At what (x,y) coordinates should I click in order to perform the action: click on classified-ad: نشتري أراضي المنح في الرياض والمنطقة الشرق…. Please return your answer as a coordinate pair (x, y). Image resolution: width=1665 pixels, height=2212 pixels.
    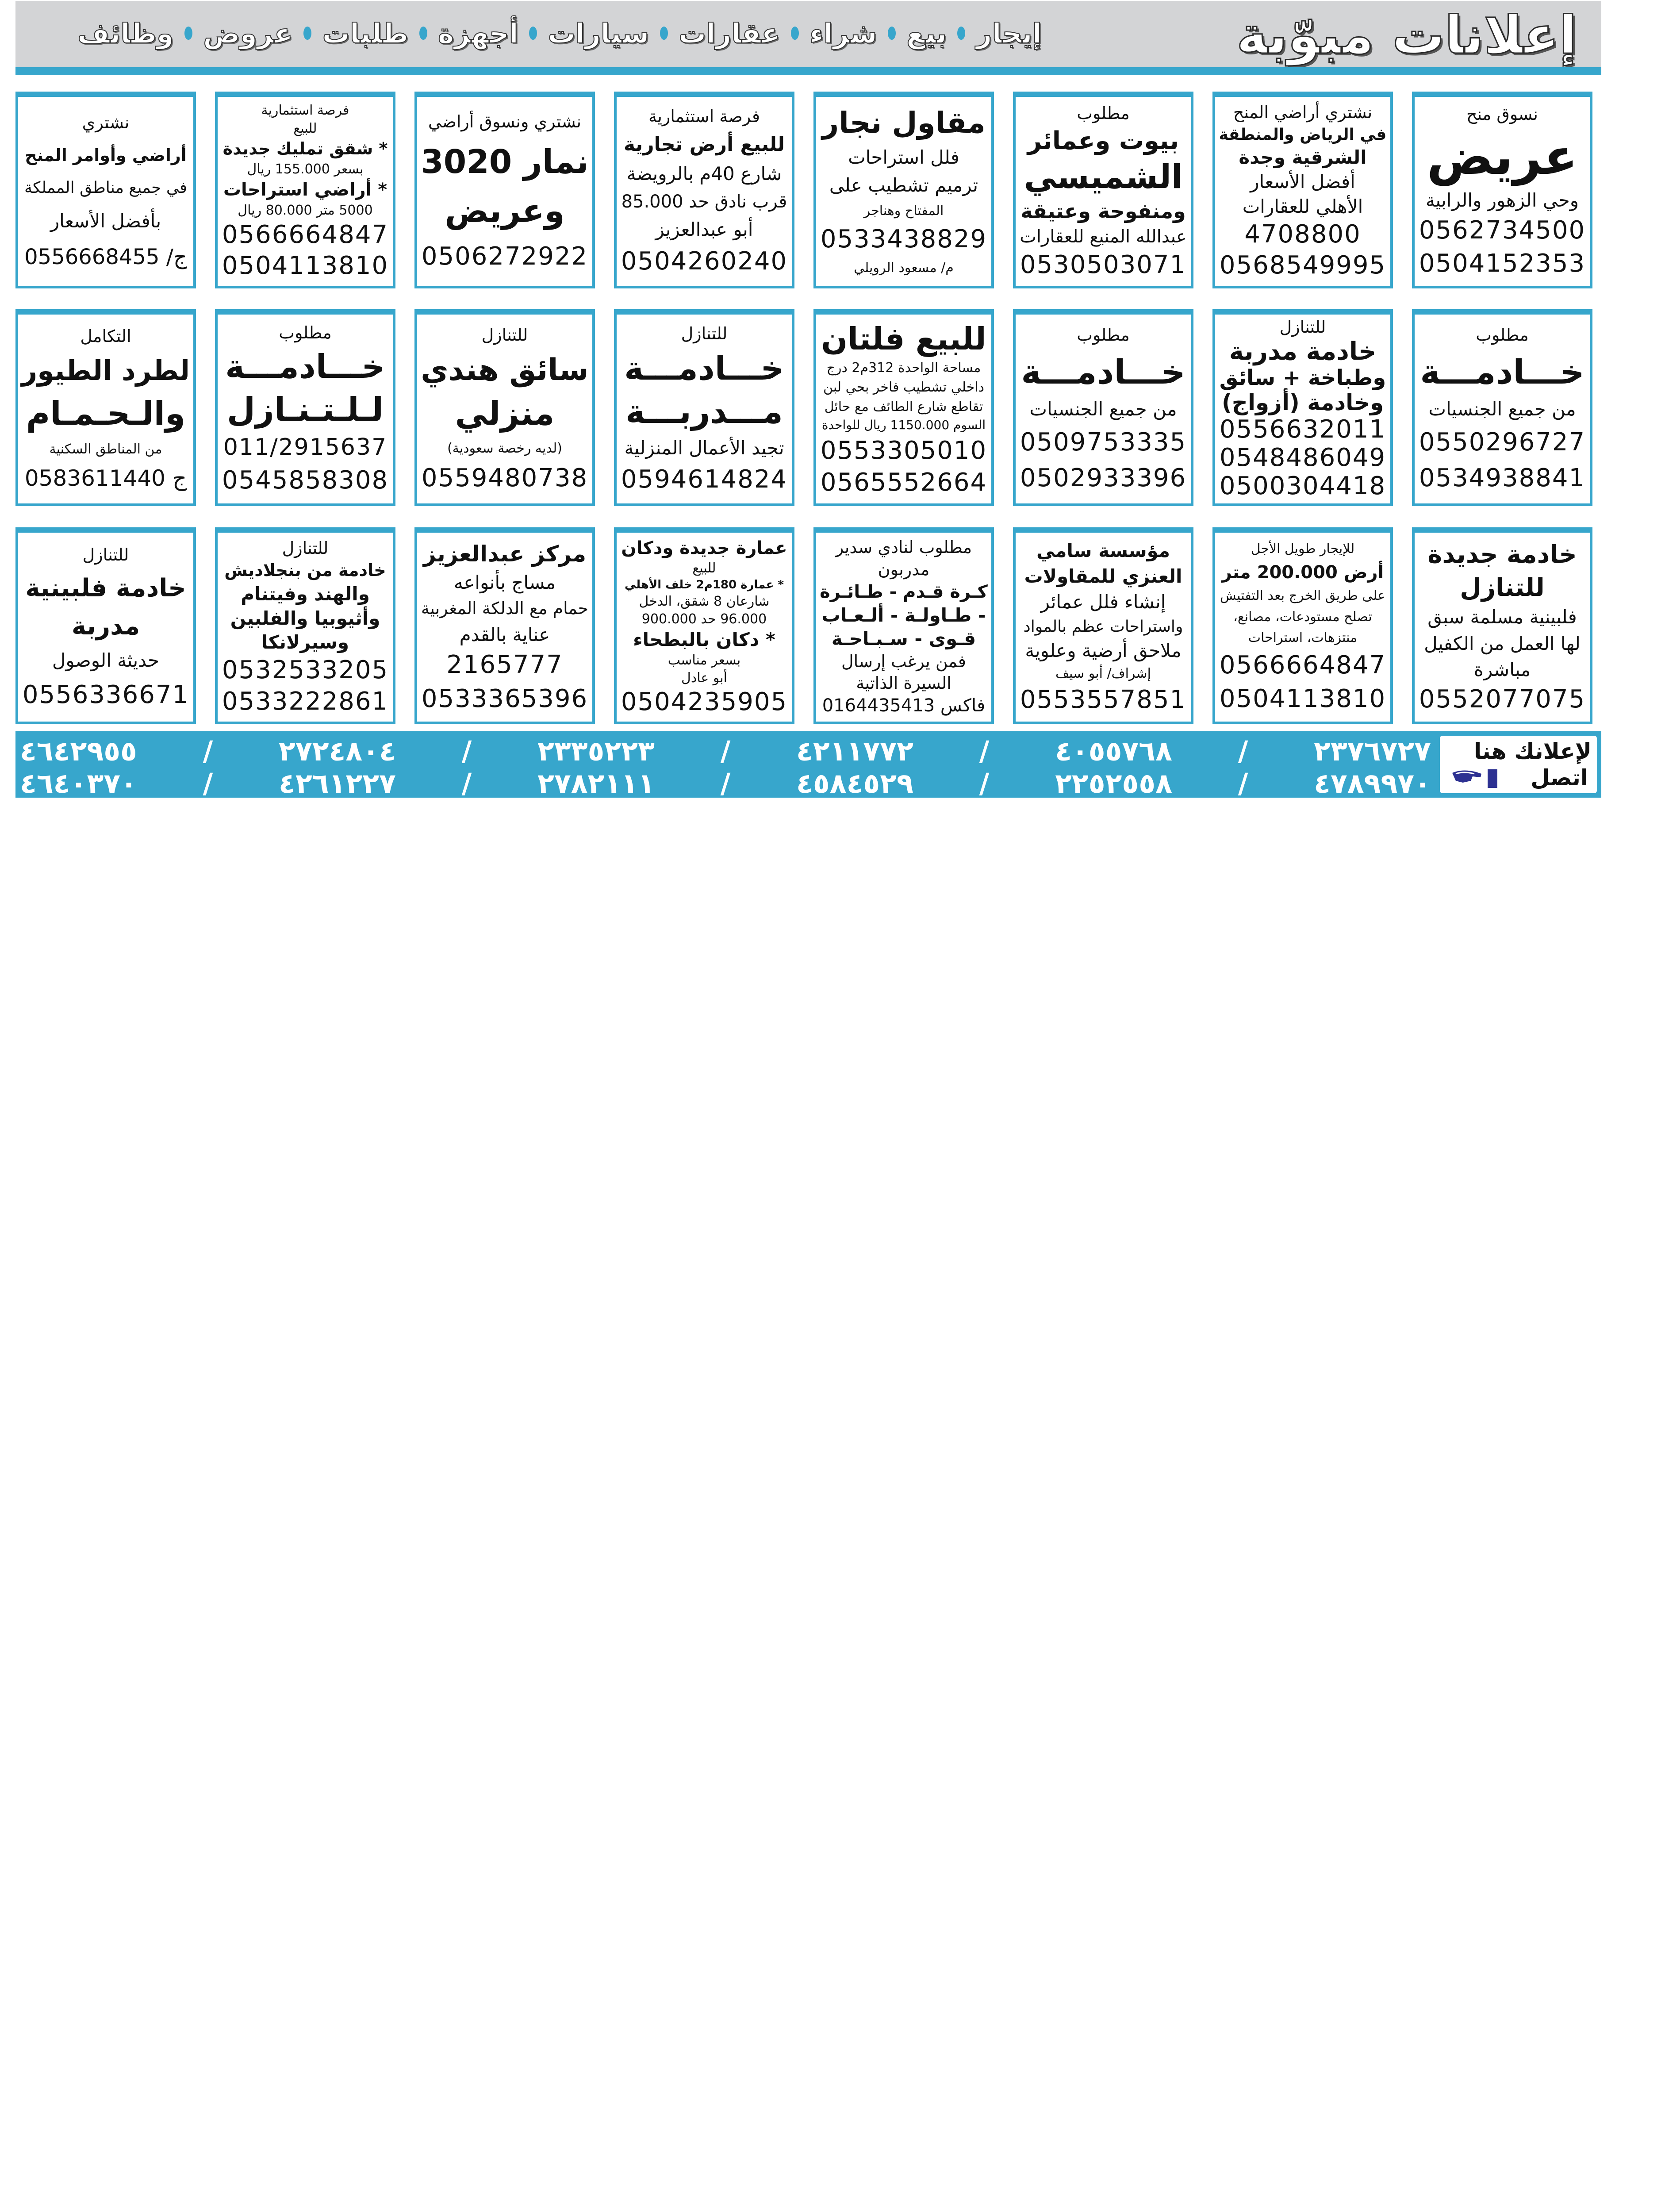
    Looking at the image, I should click on (1302, 190).